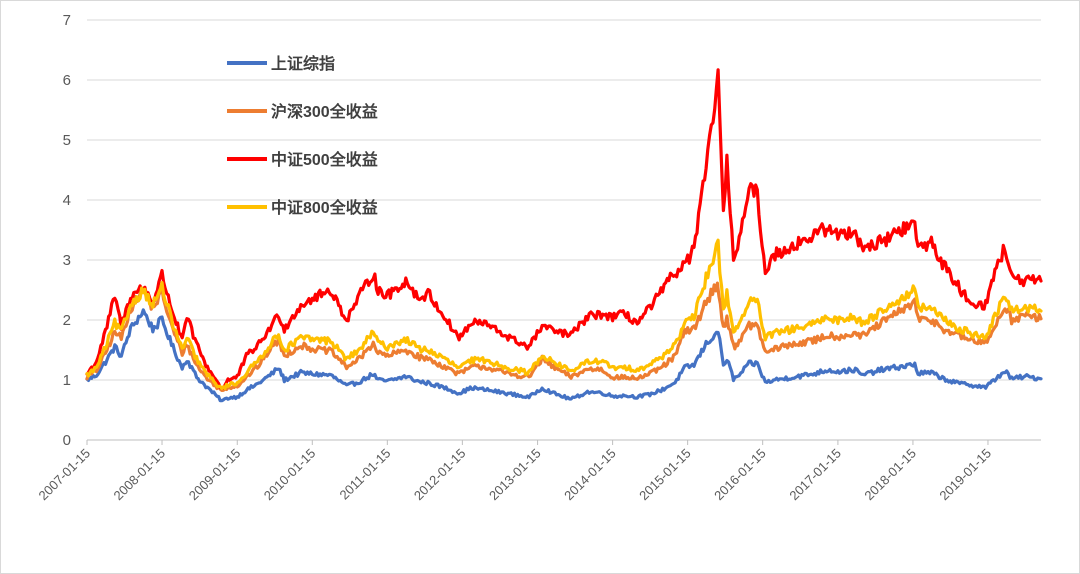 The image size is (1080, 574). I want to click on x-tick-label: 2015-01-15, so click(665, 475).